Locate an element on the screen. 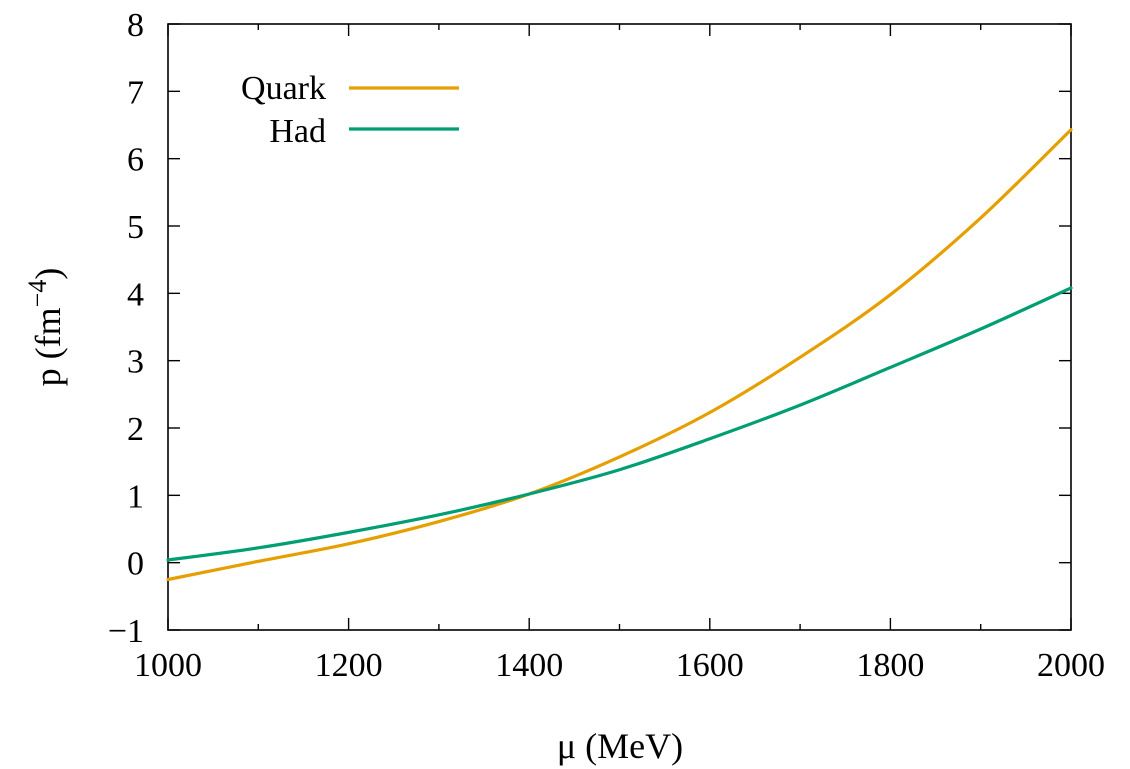 The height and width of the screenshot is (769, 1130). y-axis-label-close: ) is located at coordinates (48, 274).